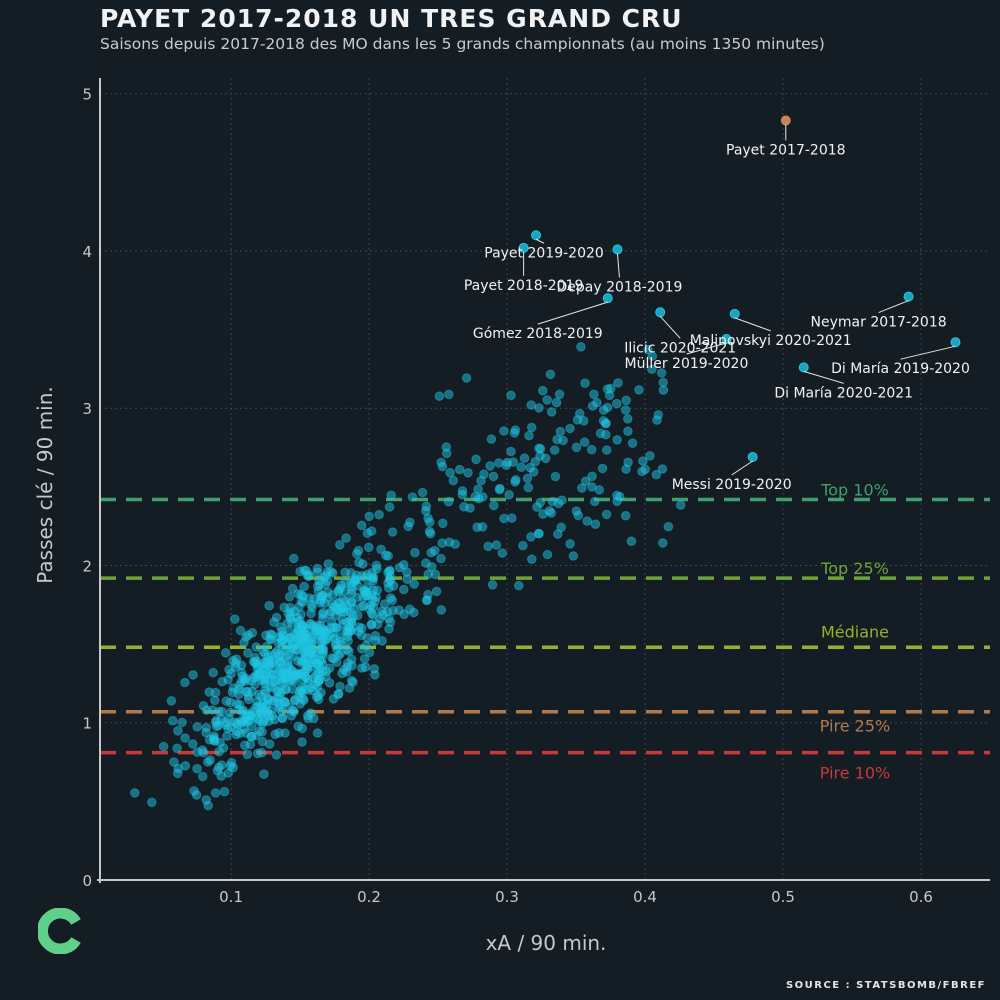 The width and height of the screenshot is (1000, 1000). I want to click on x-tick-label: 0.4, so click(645, 897).